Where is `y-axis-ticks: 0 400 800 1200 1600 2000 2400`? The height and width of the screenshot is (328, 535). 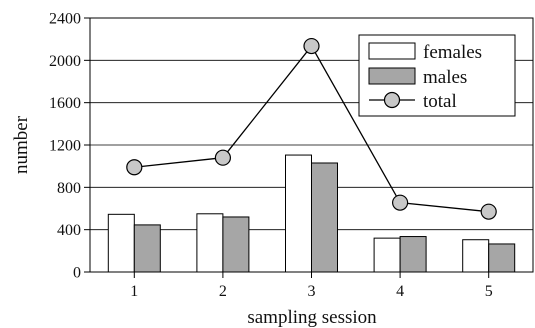 y-axis-ticks: 0 400 800 1200 1600 2000 2400 is located at coordinates (69, 146).